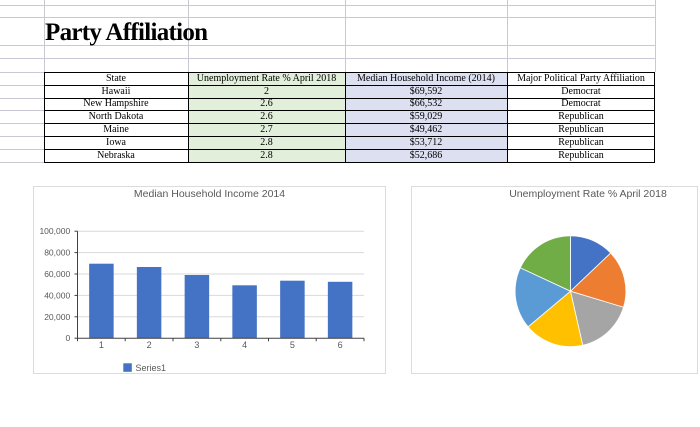  What do you see at coordinates (57, 295) in the screenshot?
I see `svg-text: 40,000` at bounding box center [57, 295].